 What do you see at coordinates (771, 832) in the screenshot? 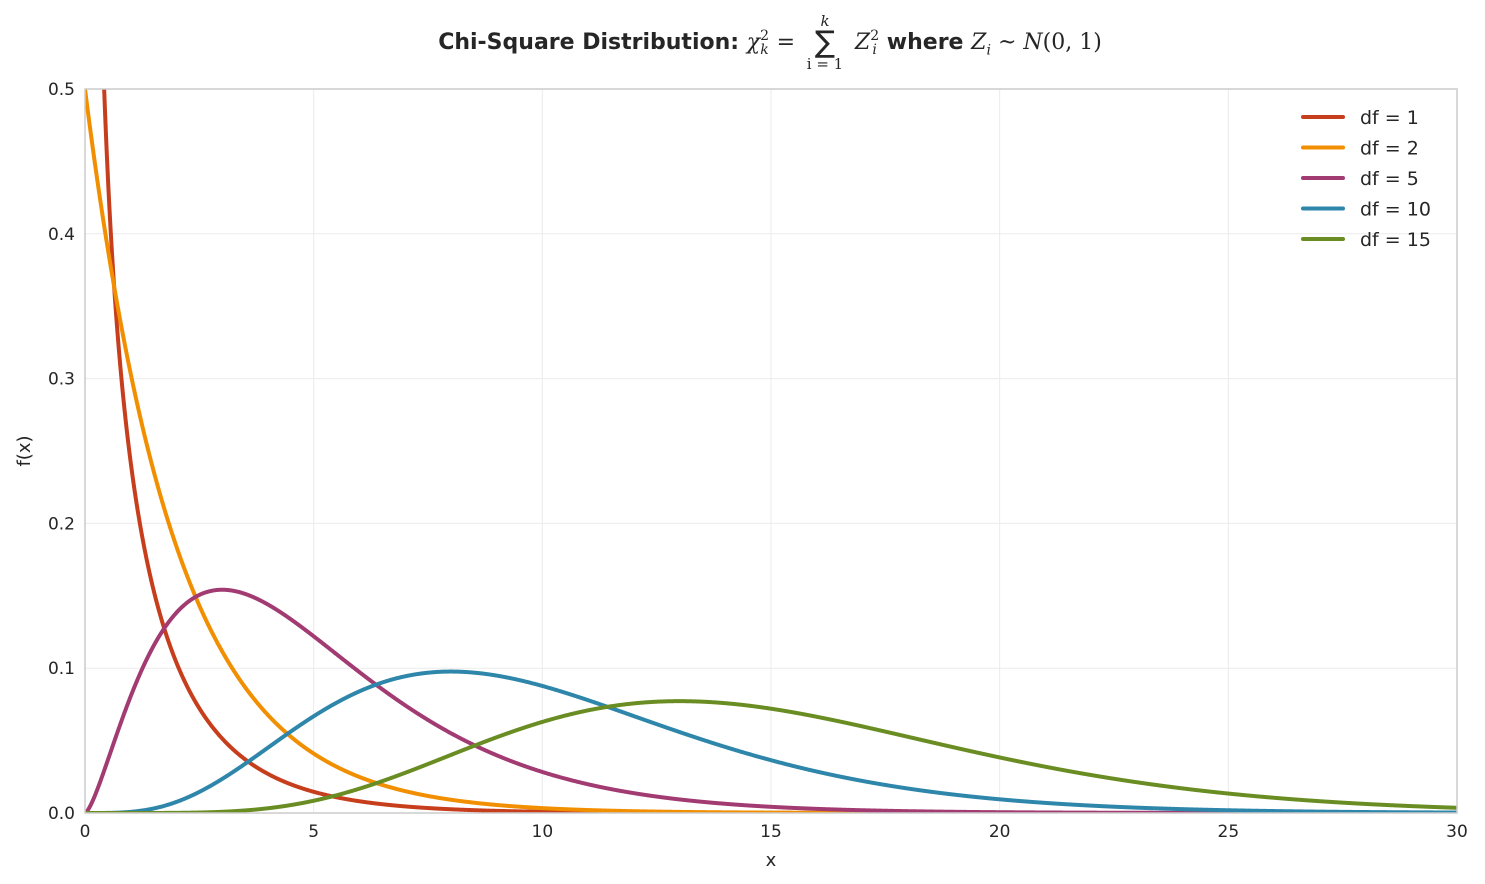
I see `x-tick-label: 15` at bounding box center [771, 832].